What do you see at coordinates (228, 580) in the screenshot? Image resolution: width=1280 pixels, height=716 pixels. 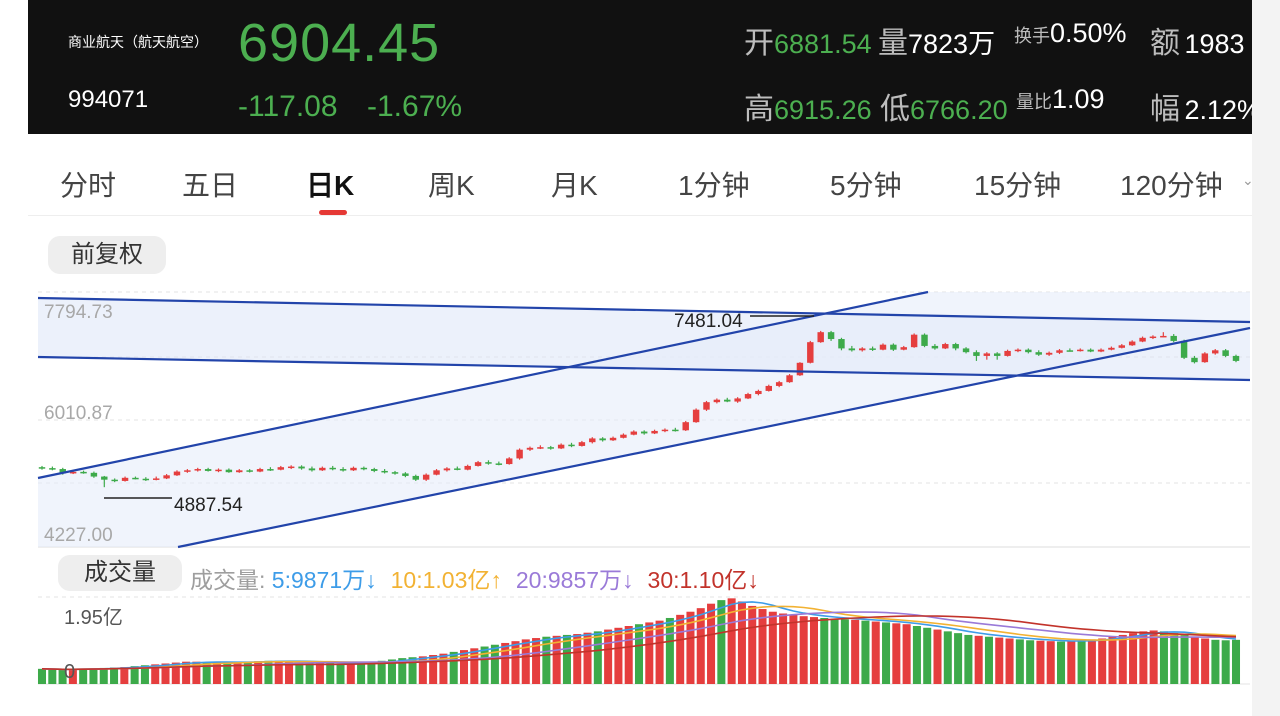 I see `volume-legend-label: 成交量:` at bounding box center [228, 580].